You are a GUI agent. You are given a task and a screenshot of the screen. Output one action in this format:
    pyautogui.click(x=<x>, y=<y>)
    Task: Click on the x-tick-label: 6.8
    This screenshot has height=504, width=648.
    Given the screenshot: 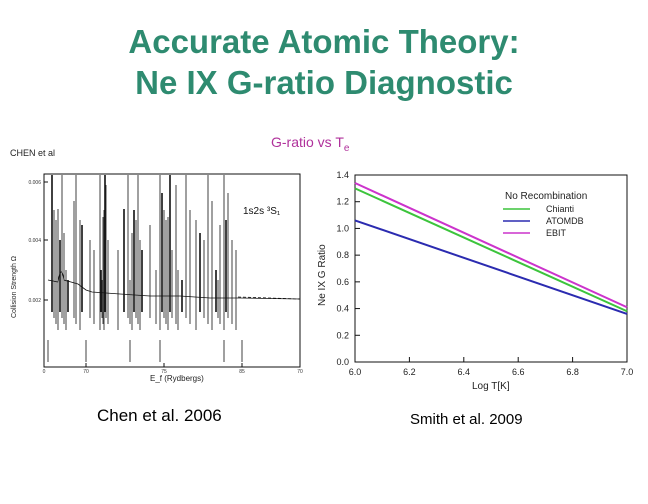 What is the action you would take?
    pyautogui.click(x=572, y=372)
    